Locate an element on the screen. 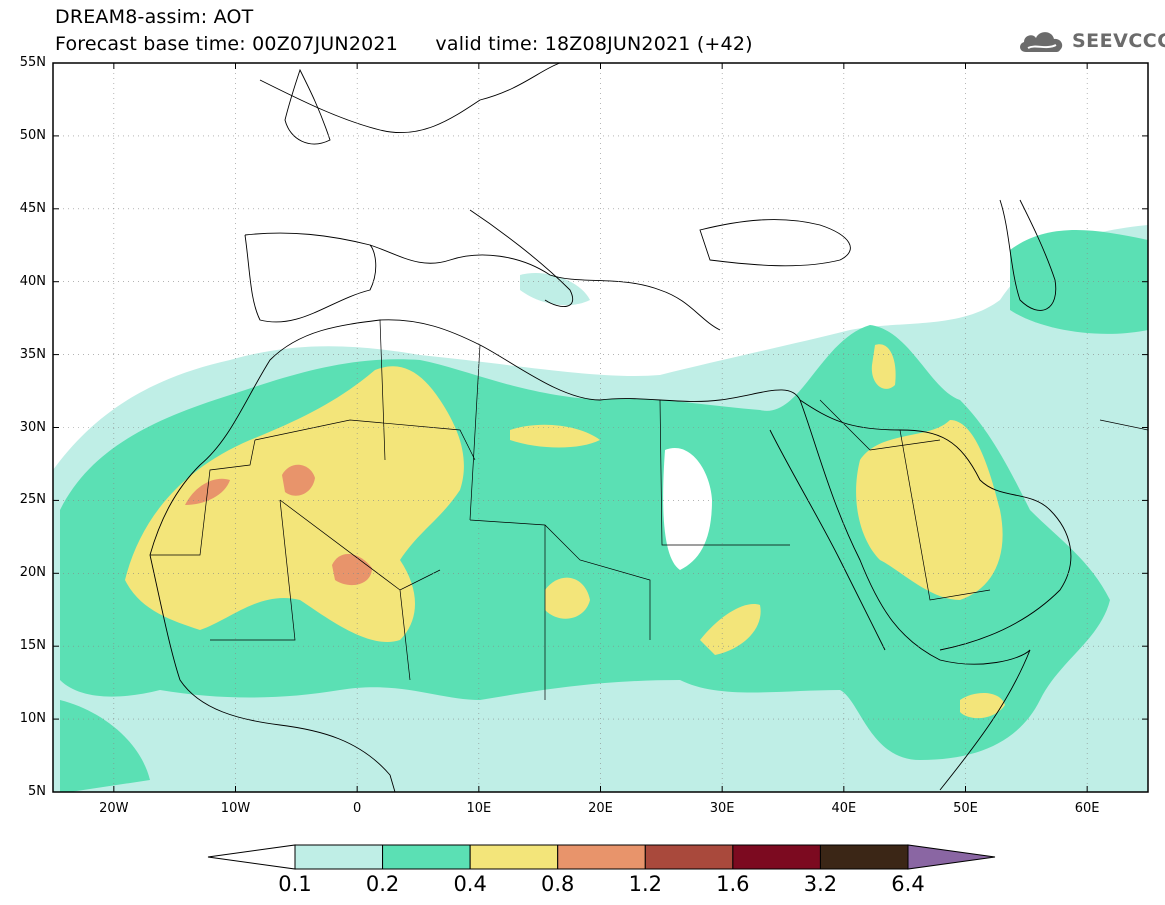 This screenshot has height=905, width=1165. coastline-british-isles is located at coordinates (307, 106).